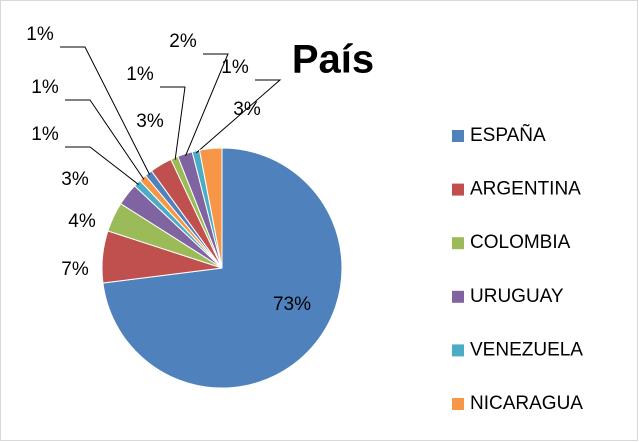  Describe the element at coordinates (210, 208) in the screenshot. I see `pie-slice` at that location.